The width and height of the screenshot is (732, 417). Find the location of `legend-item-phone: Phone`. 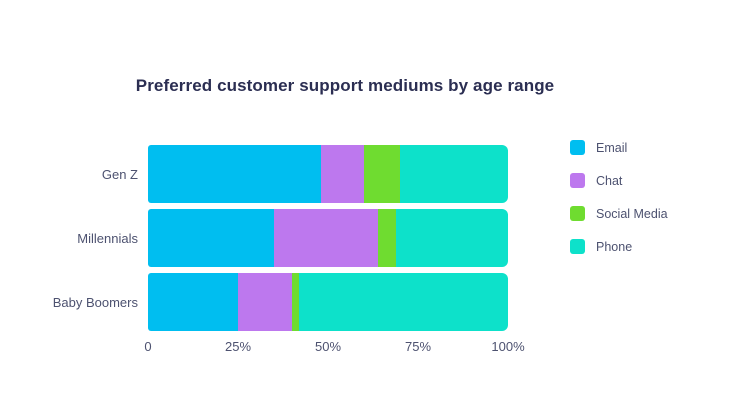

legend-item-phone: Phone is located at coordinates (619, 246).